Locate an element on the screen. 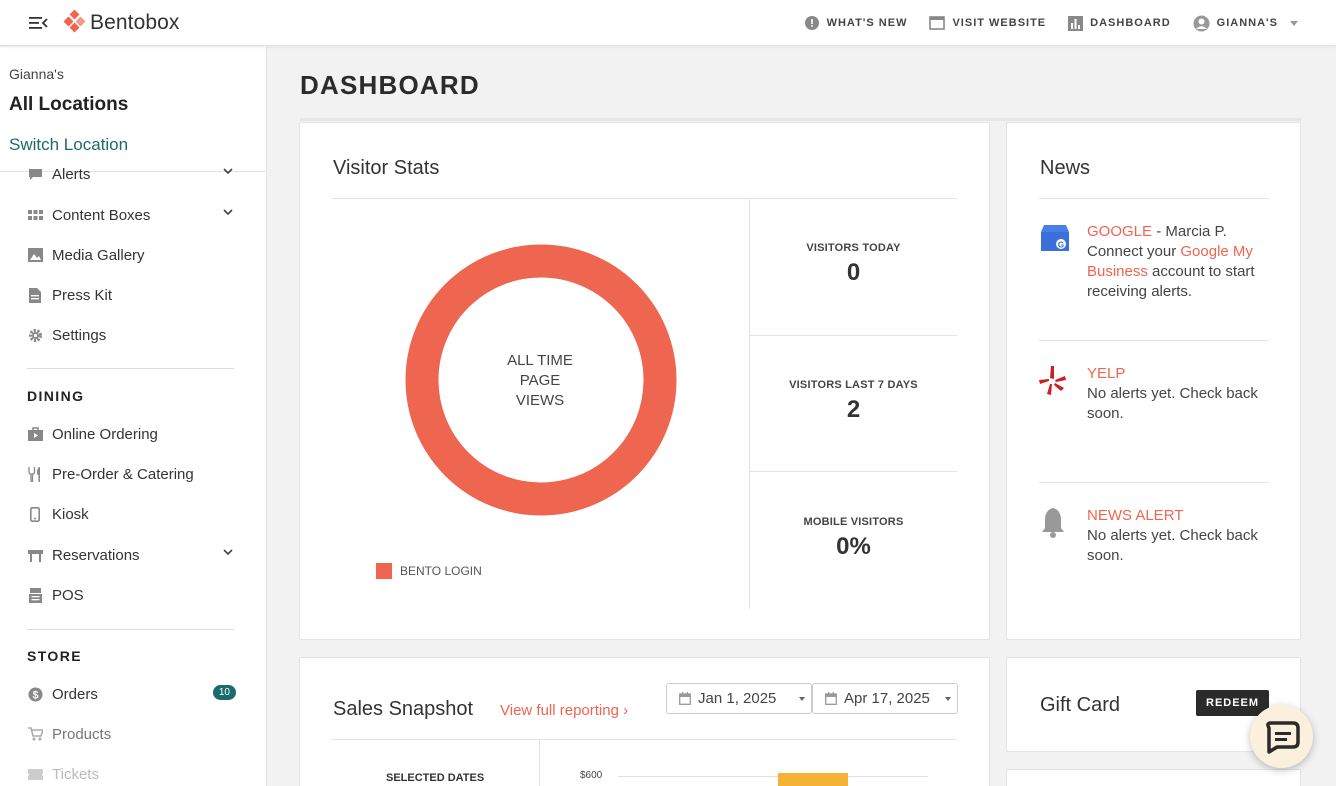  start-date-picker: Jan 1, 2025 is located at coordinates (739, 698).